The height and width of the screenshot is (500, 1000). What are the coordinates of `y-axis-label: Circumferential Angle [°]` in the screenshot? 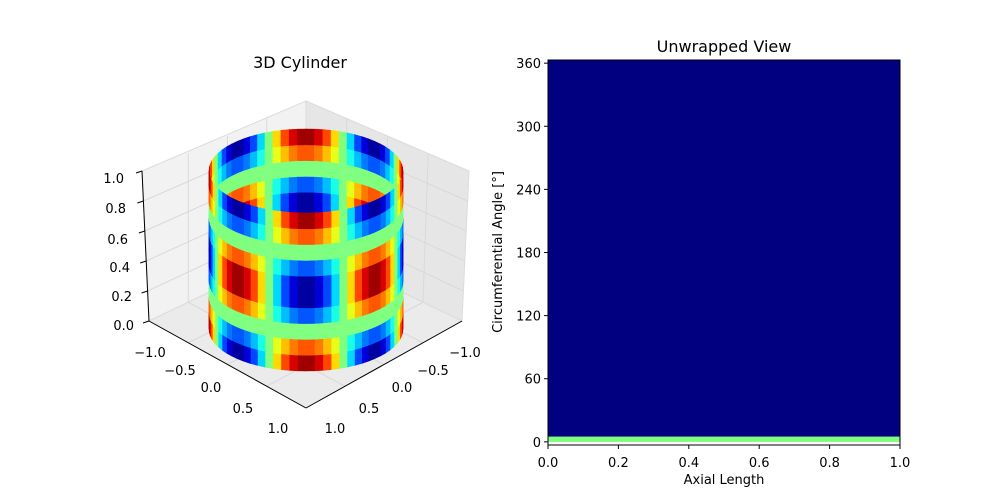 It's located at (498, 252).